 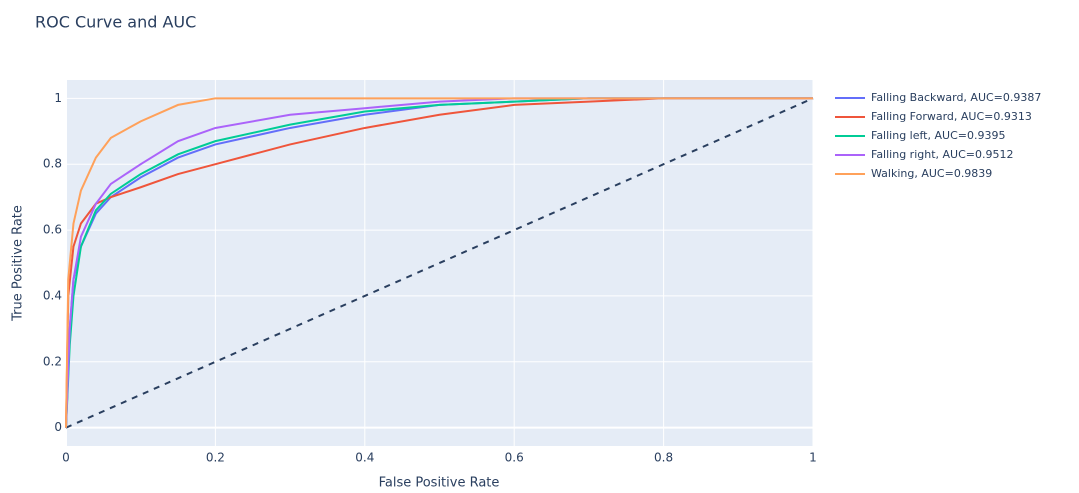 What do you see at coordinates (931, 173) in the screenshot?
I see `legend-label: Walking, AUC=0.9839` at bounding box center [931, 173].